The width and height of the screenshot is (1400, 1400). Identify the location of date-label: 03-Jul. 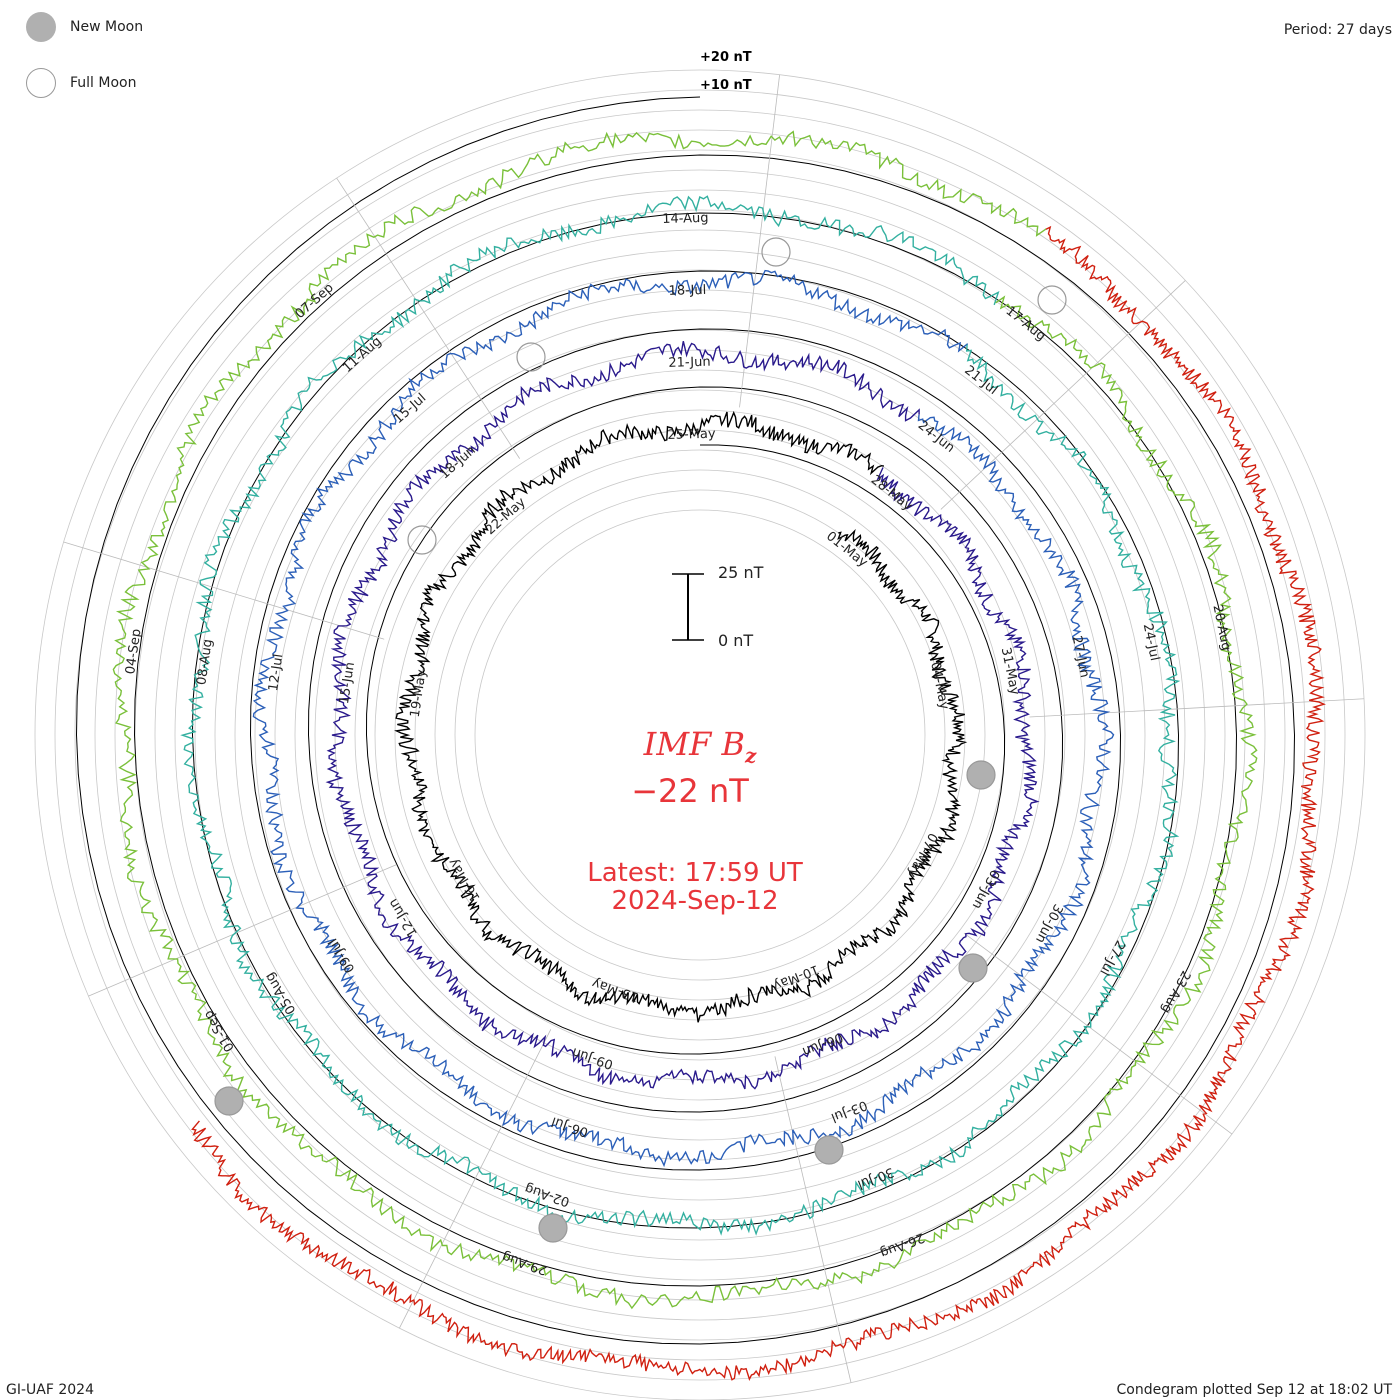
(849, 1111).